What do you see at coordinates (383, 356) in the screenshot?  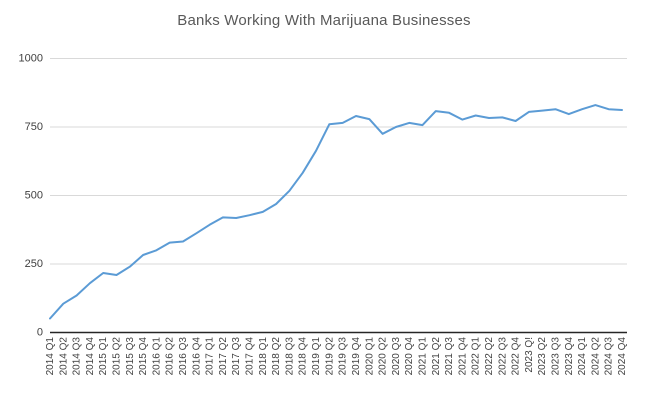 I see `x-tick-label: 2020 Q2` at bounding box center [383, 356].